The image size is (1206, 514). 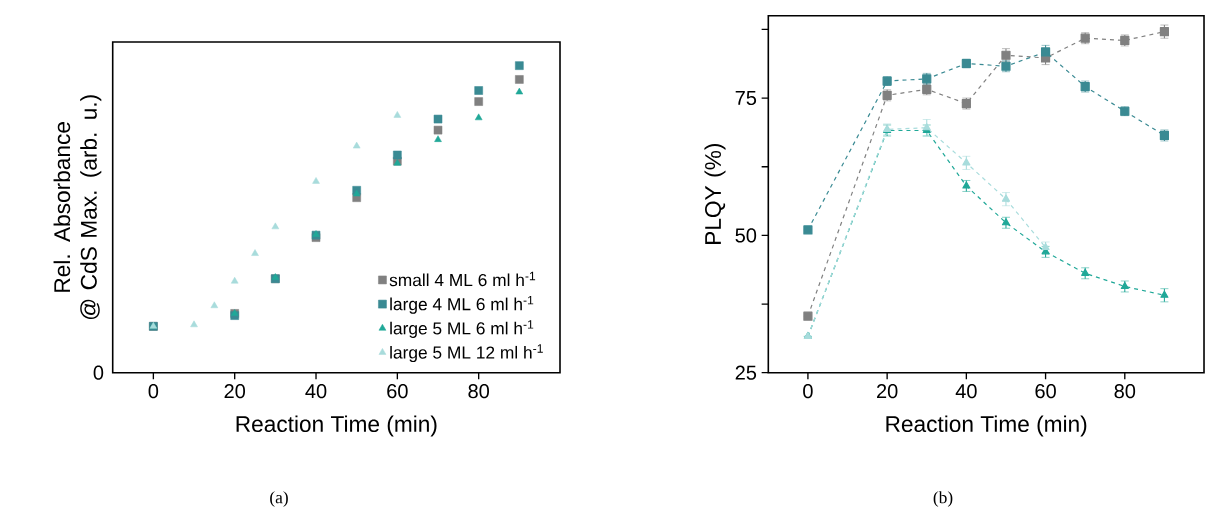 What do you see at coordinates (466, 353) in the screenshot?
I see `legend-label: large 5 ML 12 ml h$^{-1}$` at bounding box center [466, 353].